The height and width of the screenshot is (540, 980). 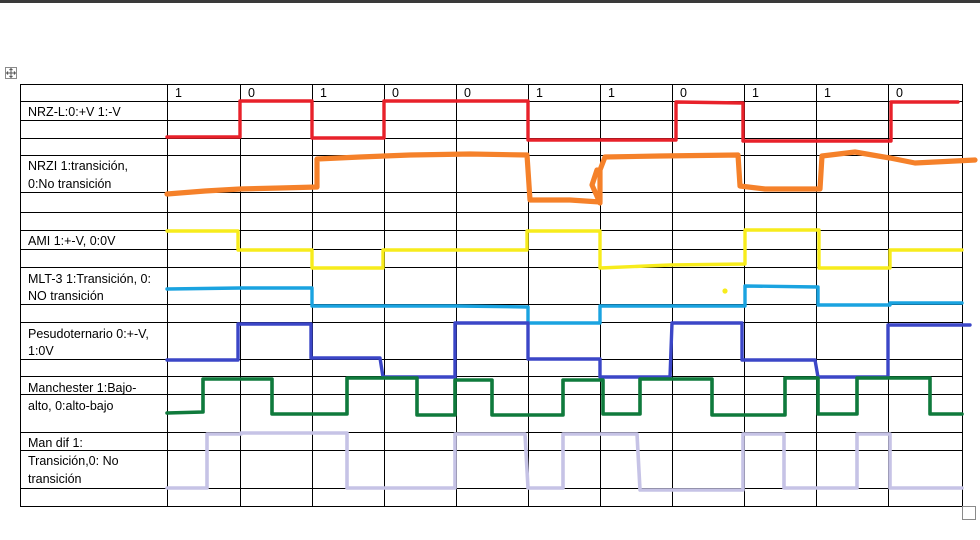 What do you see at coordinates (725, 291) in the screenshot?
I see `stray-yellow-dot` at bounding box center [725, 291].